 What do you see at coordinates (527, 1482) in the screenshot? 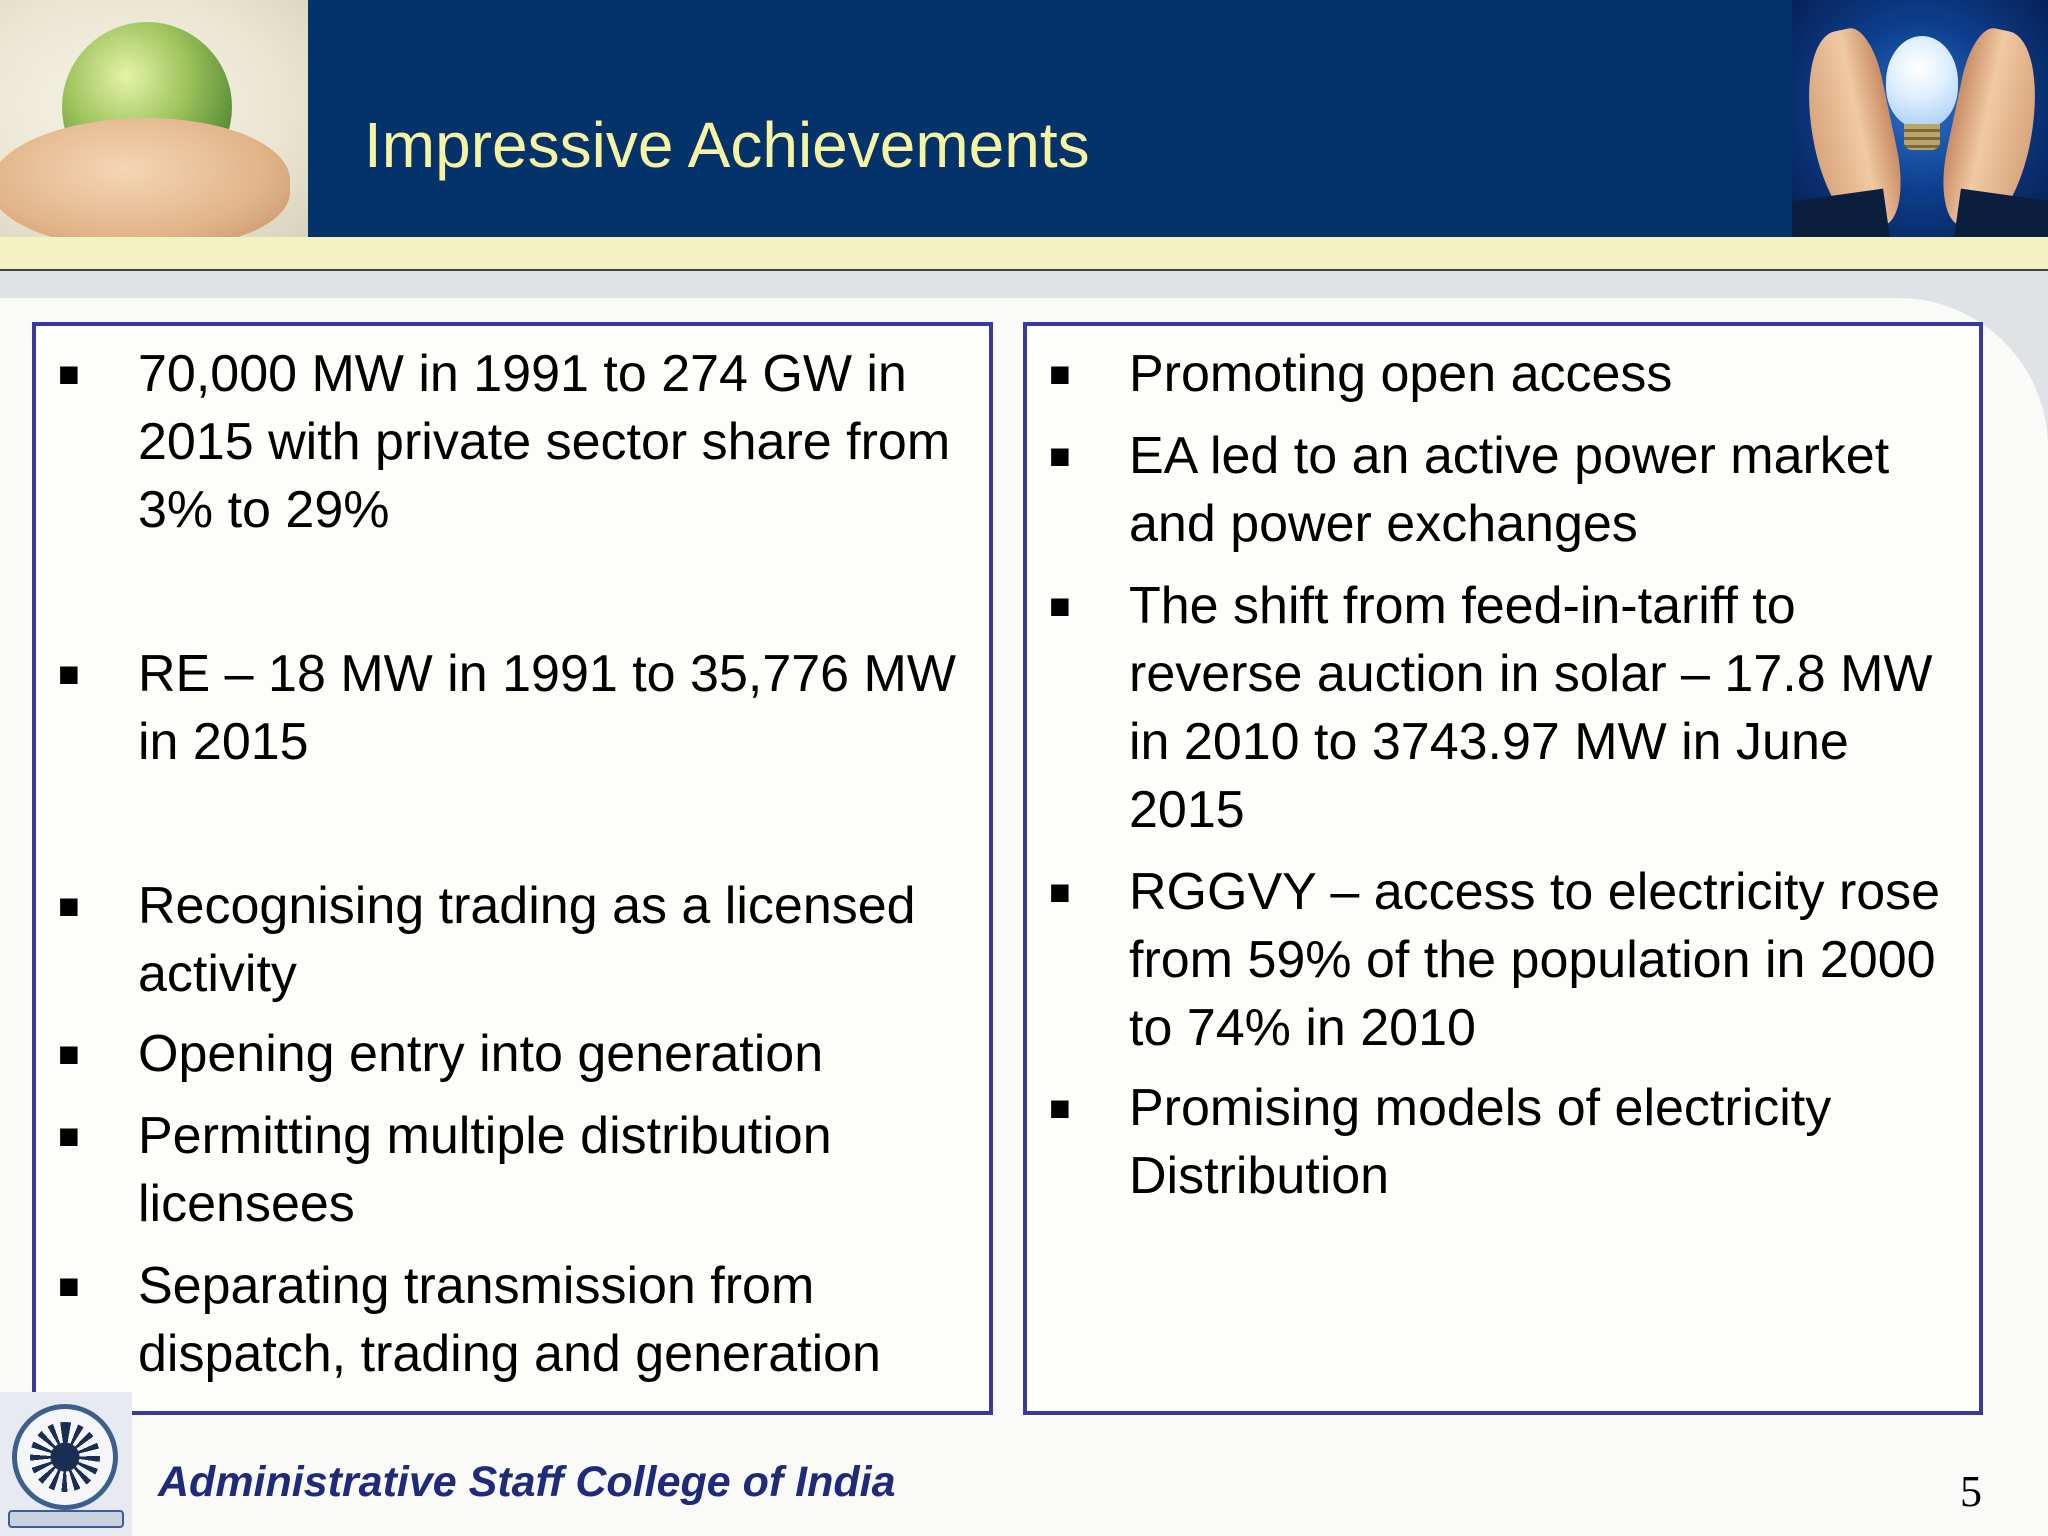
I see `footer-institution-name: Administrative Staff College of India` at bounding box center [527, 1482].